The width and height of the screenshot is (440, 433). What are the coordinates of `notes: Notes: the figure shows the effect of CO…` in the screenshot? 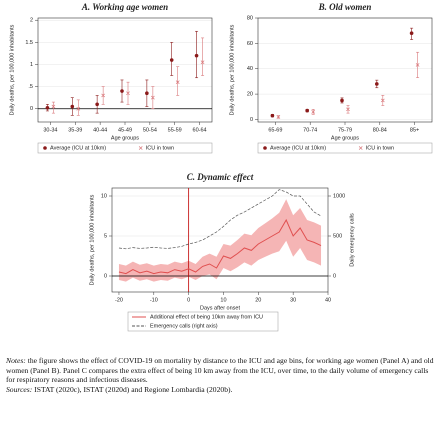 It's located at (220, 375).